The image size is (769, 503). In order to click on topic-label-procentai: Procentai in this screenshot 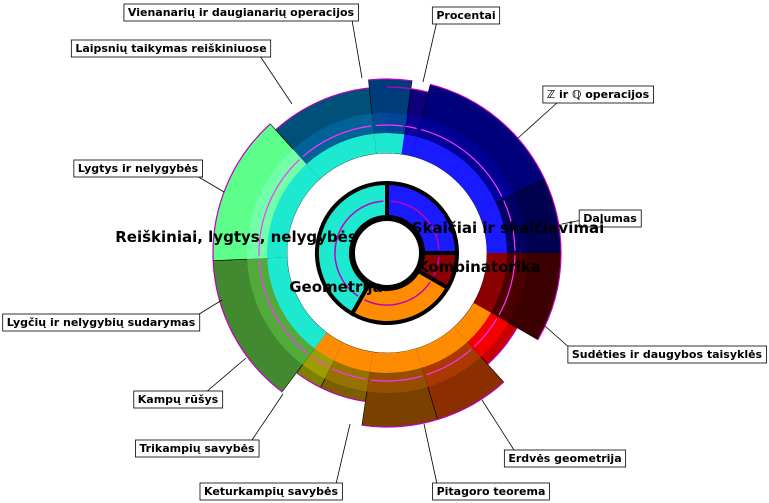, I will do `click(465, 15)`.